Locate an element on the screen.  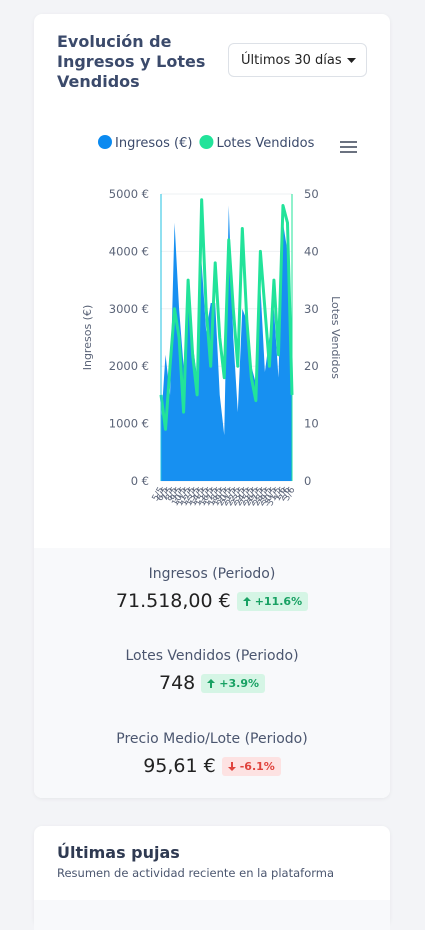
y2-tick-label: 0 is located at coordinates (307, 481).